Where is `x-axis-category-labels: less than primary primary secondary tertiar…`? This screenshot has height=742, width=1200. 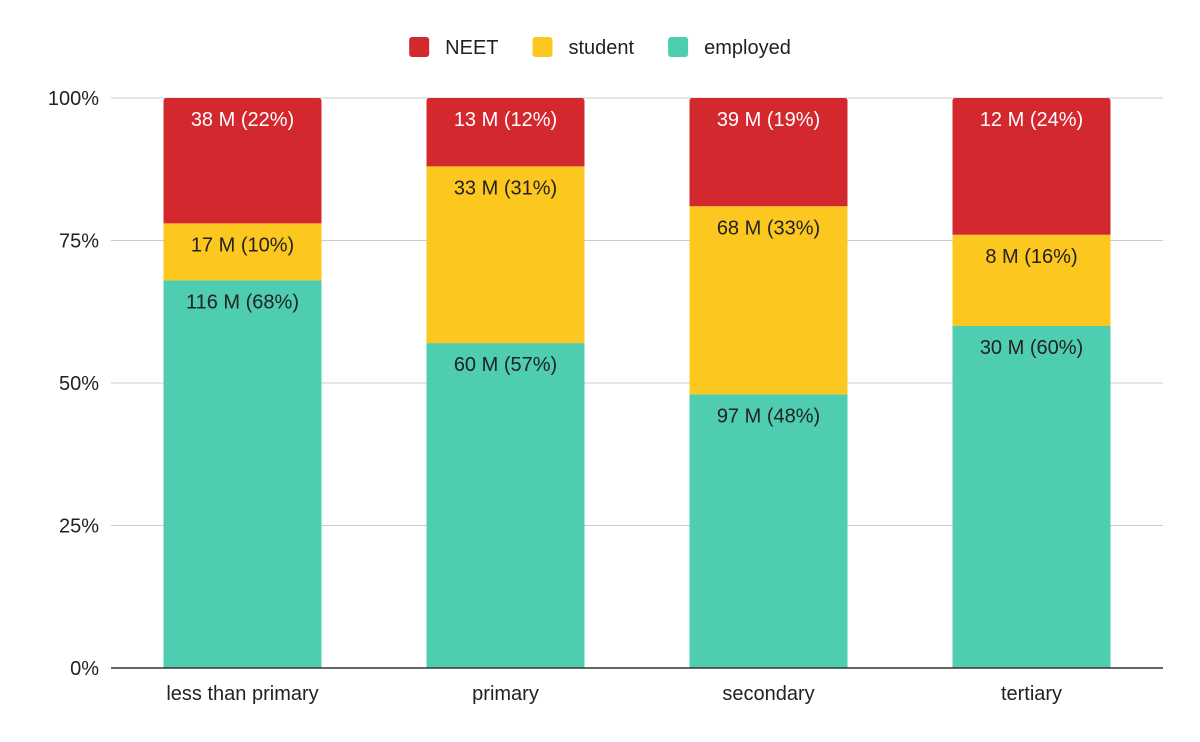
x-axis-category-labels: less than primary primary secondary tertiar… is located at coordinates (614, 694).